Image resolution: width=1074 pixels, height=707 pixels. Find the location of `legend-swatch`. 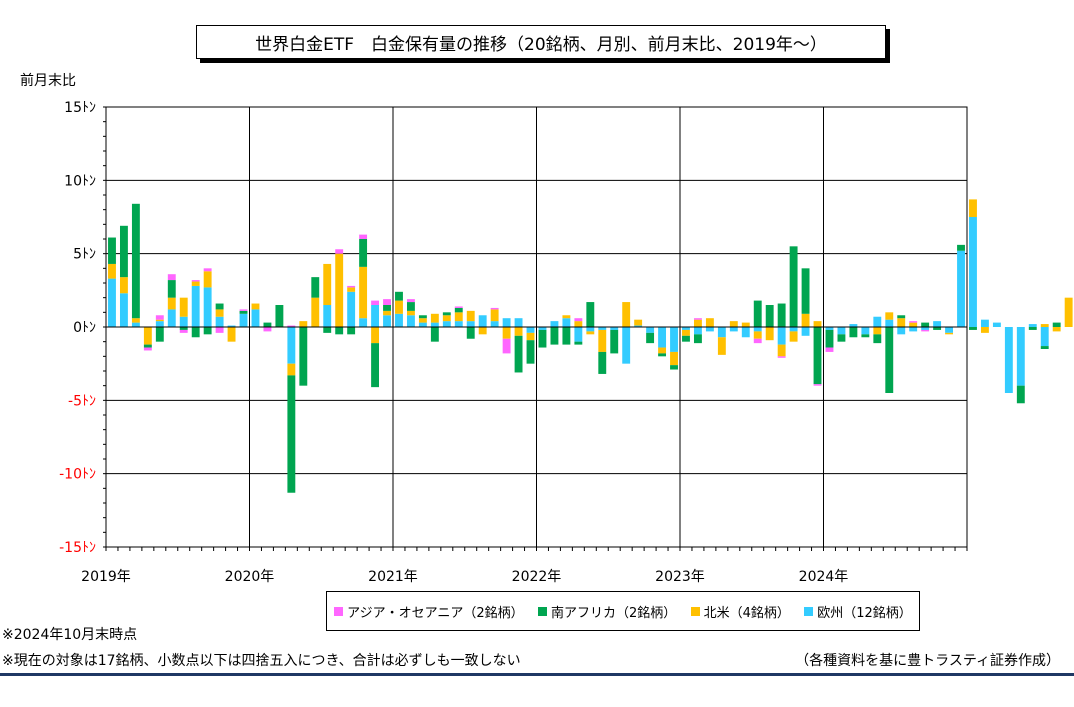

legend-swatch is located at coordinates (543, 611).